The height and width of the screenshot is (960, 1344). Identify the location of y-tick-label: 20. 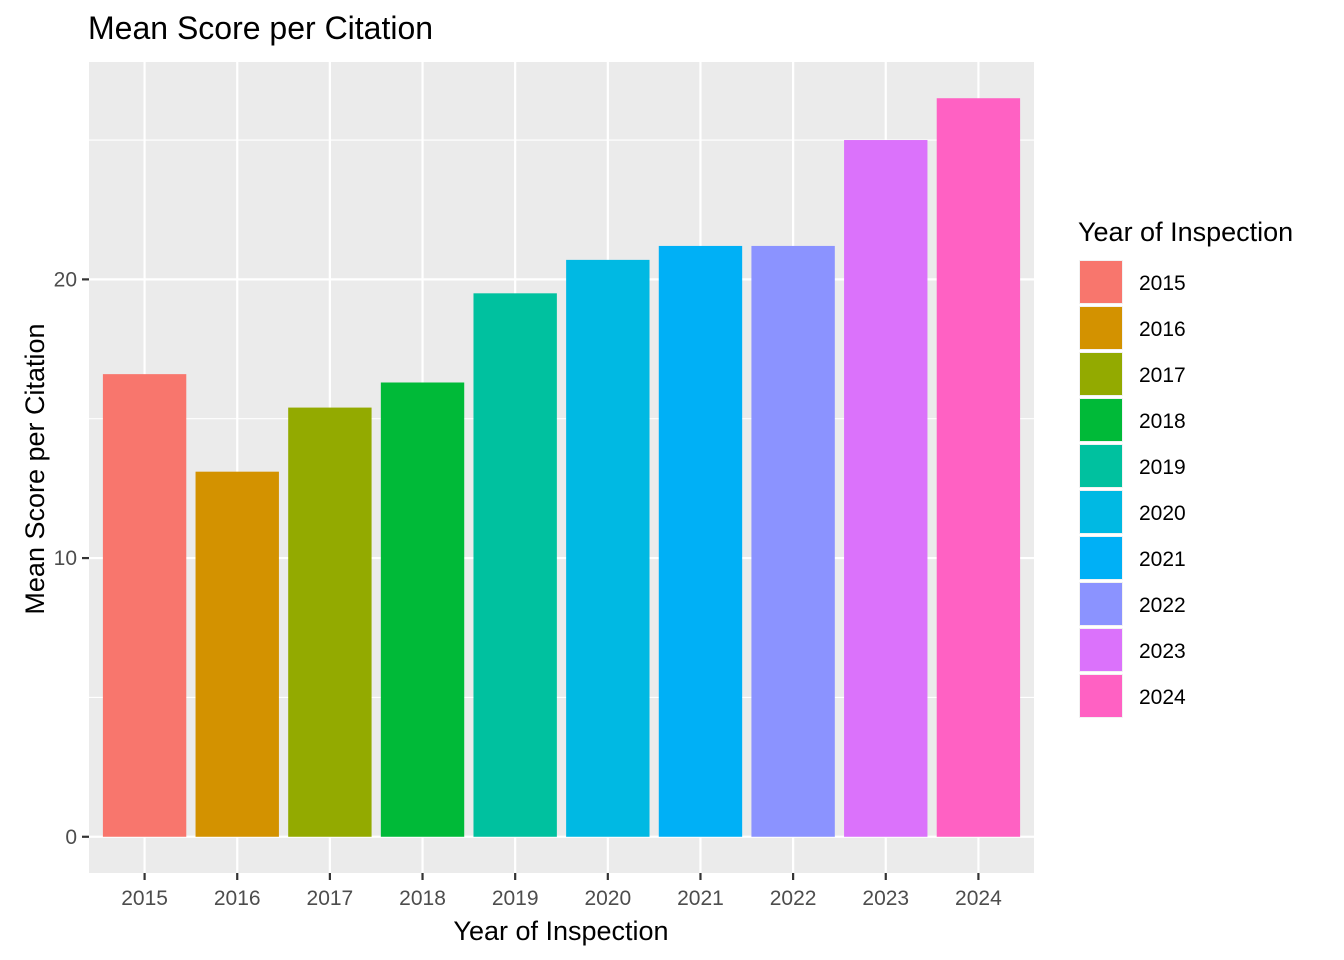
(65, 279).